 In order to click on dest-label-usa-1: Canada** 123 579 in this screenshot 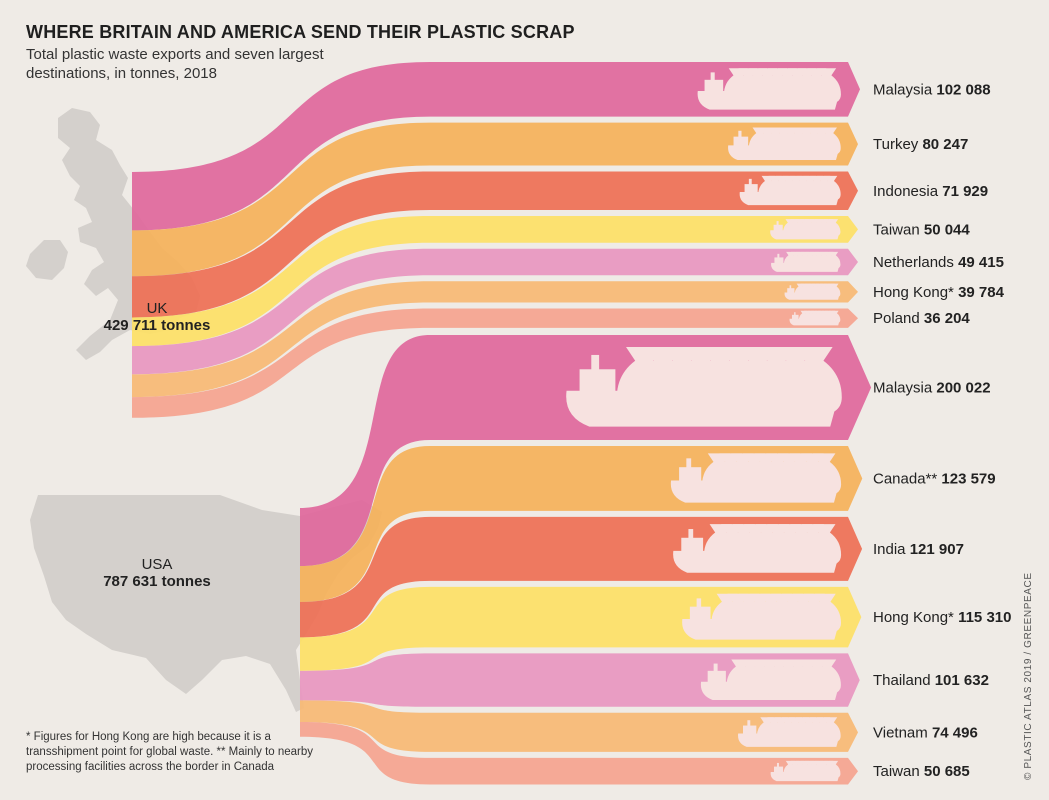, I will do `click(934, 478)`.